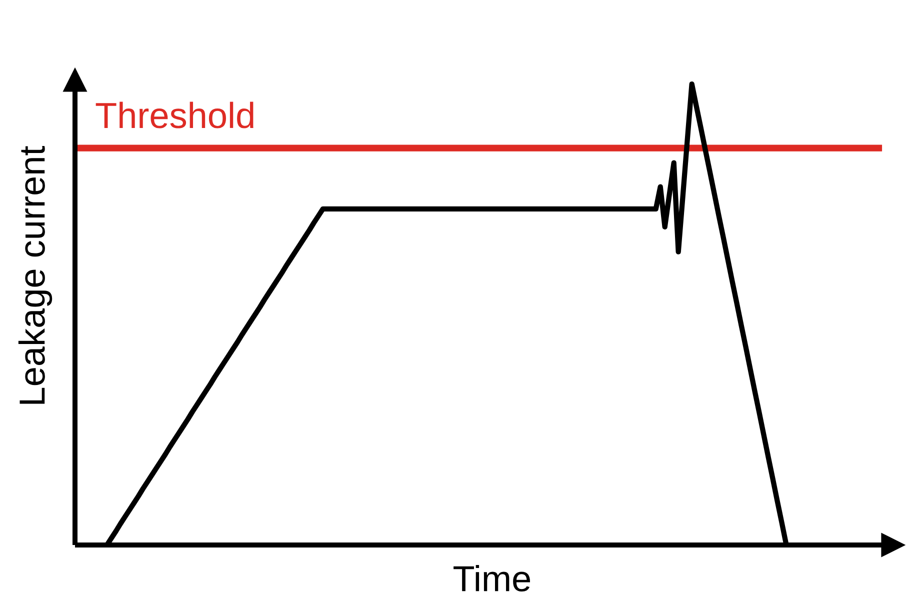 The width and height of the screenshot is (920, 611). I want to click on y-axis-title: Leakage current, so click(35, 275).